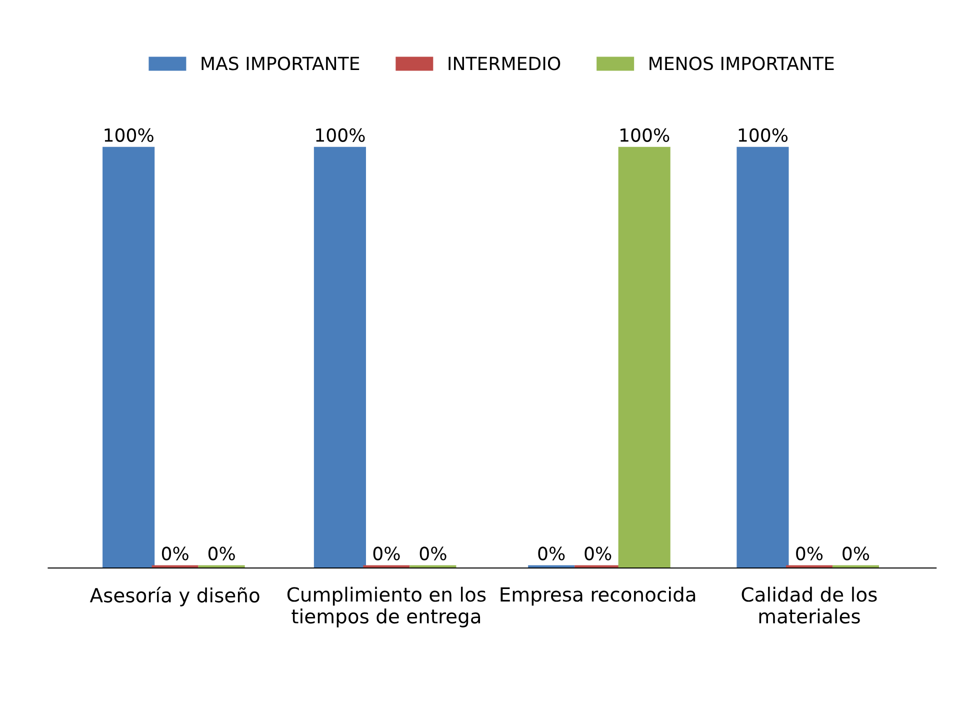 This screenshot has height=710, width=965. I want to click on x-tick-label: Cumplimiento en los tiempos de entrega, so click(386, 607).